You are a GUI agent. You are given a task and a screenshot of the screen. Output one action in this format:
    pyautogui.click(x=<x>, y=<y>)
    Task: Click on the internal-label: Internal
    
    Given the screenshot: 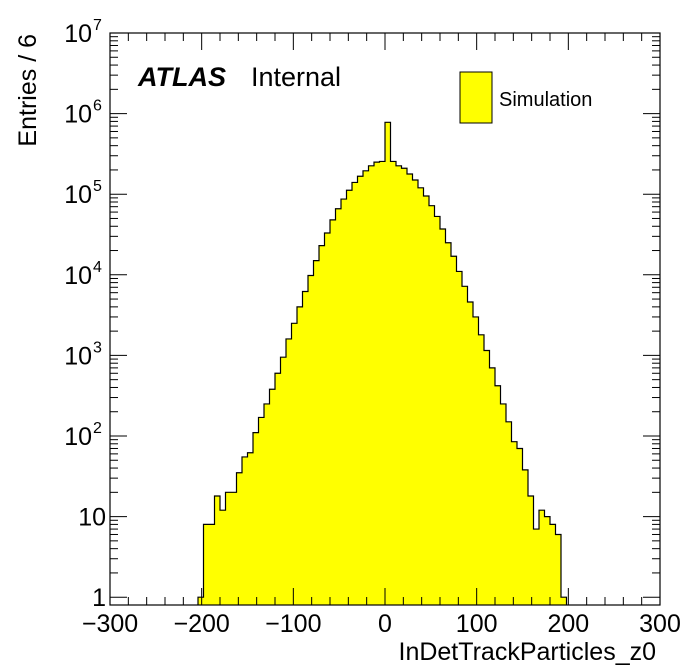 What is the action you would take?
    pyautogui.click(x=296, y=77)
    